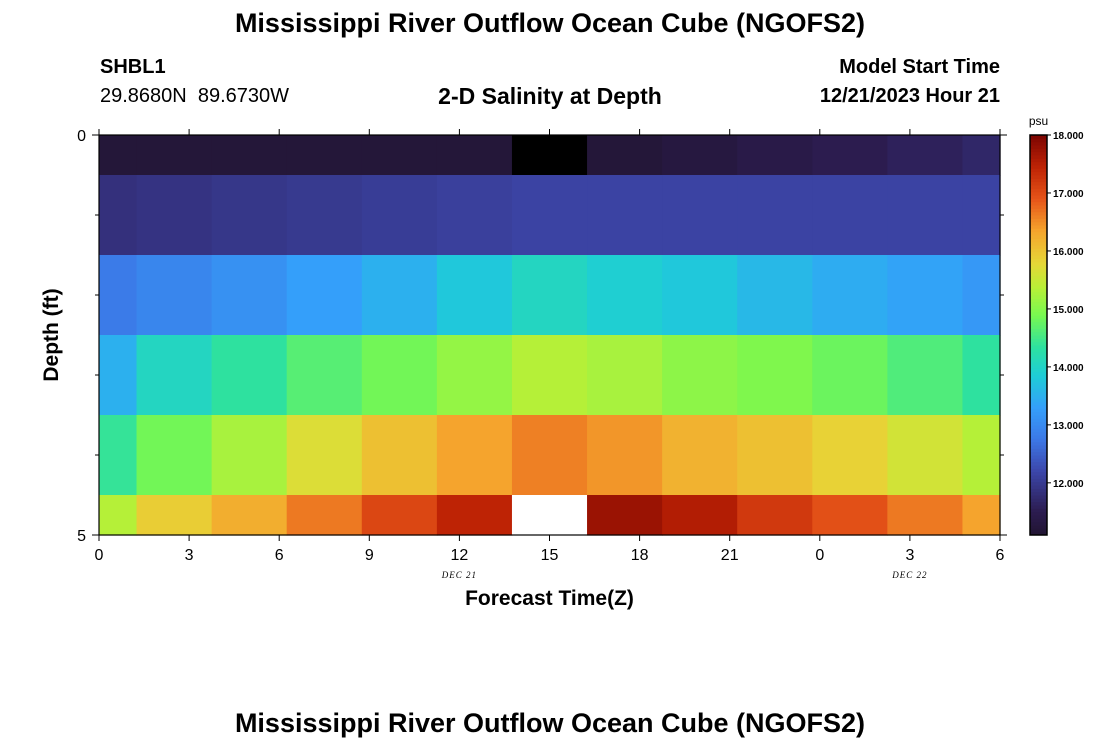  I want to click on x-tick-label: 21, so click(730, 555).